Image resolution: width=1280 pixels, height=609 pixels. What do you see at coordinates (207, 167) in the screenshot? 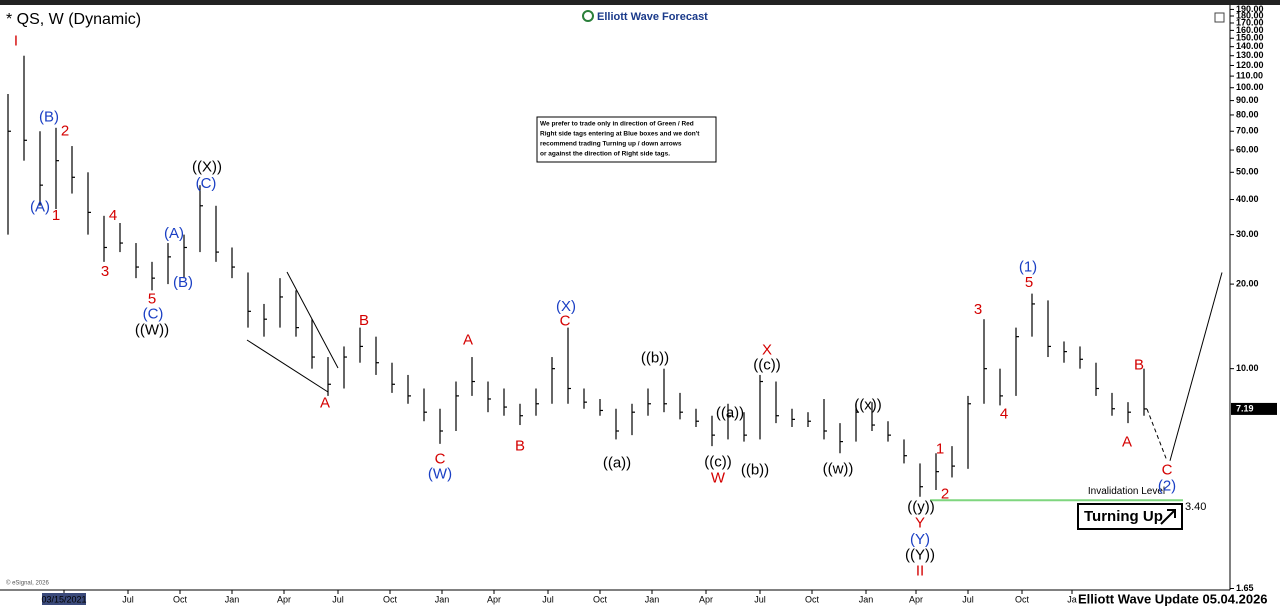
I see `wave-label: ((X))` at bounding box center [207, 167].